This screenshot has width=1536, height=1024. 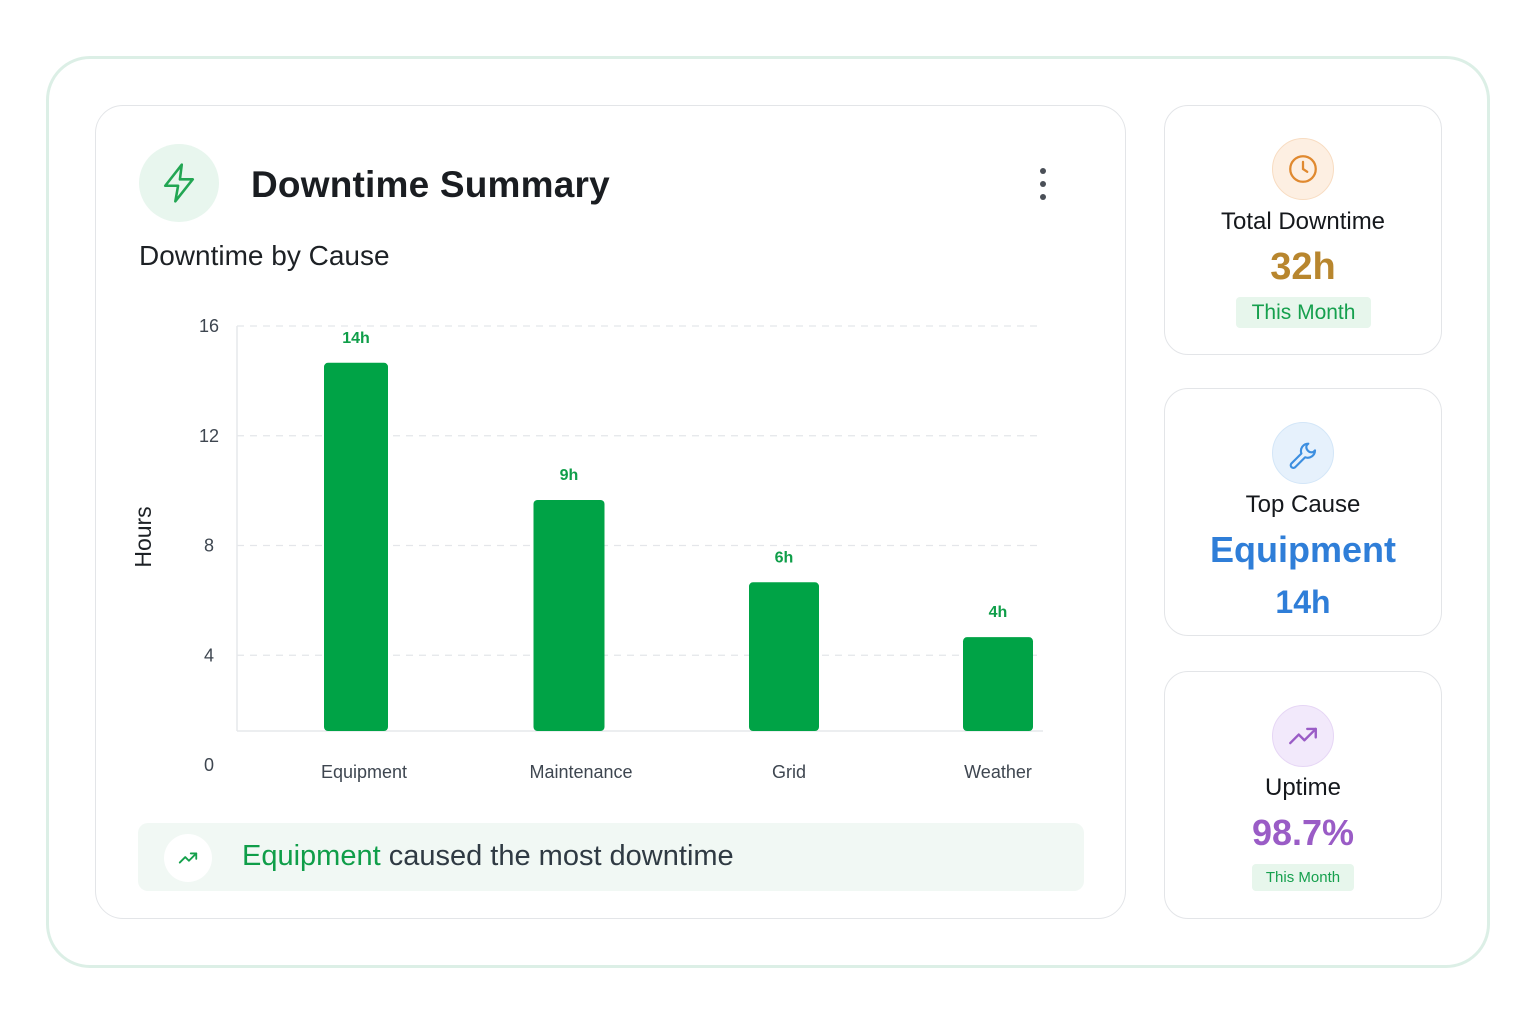 I want to click on trend-up-icon-badge, so click(x=1303, y=736).